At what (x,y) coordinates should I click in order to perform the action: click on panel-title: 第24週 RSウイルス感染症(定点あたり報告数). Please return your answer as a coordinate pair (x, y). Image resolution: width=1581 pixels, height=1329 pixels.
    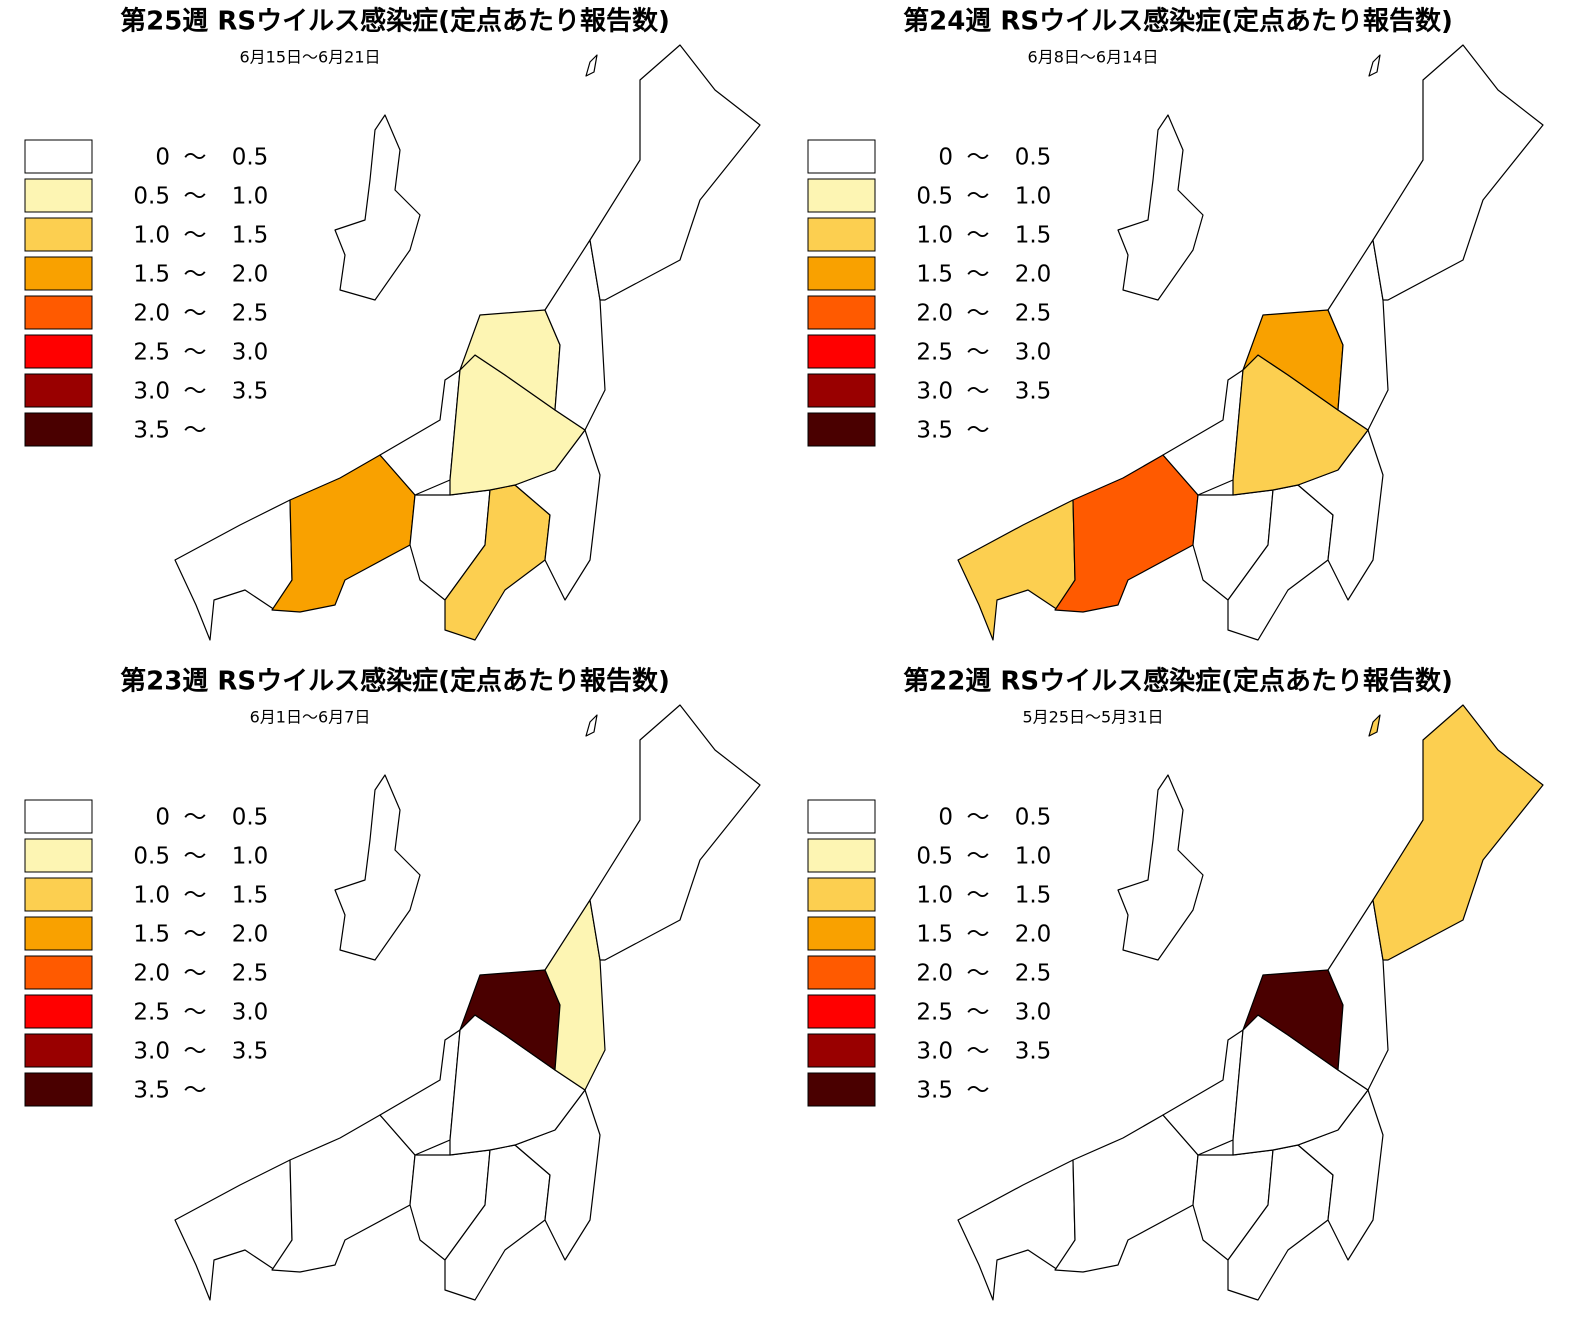
    Looking at the image, I should click on (1178, 21).